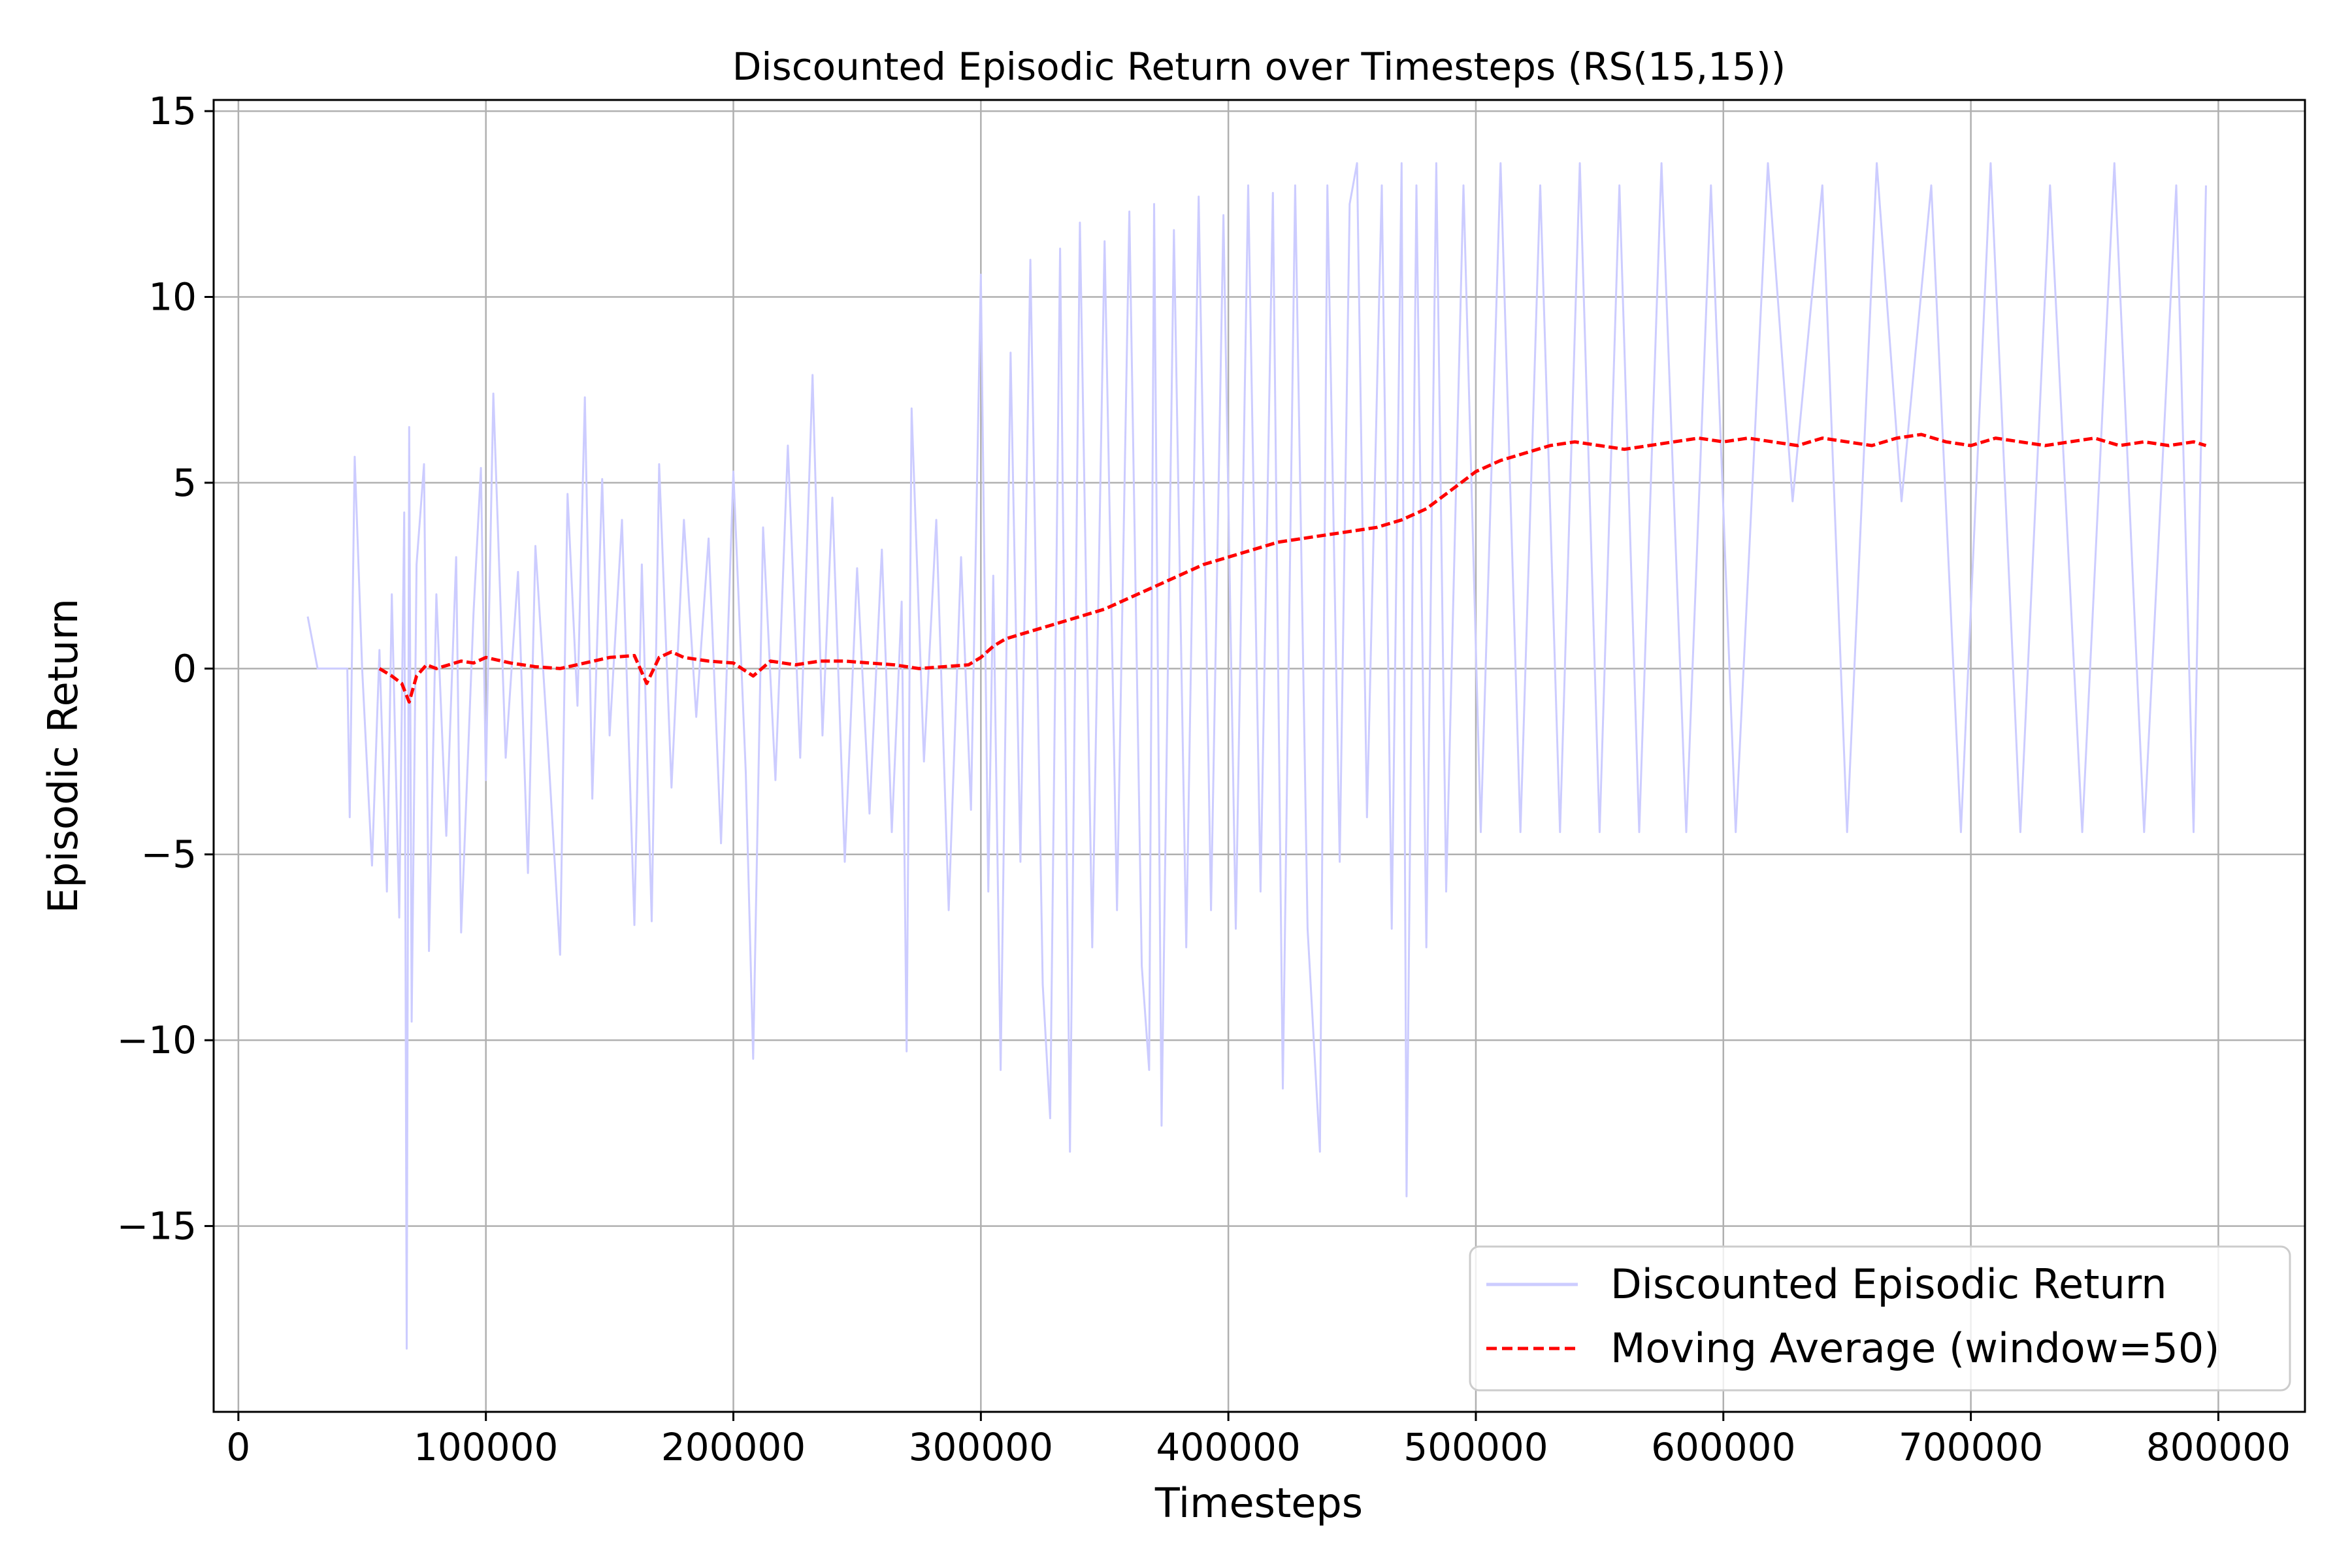 Image resolution: width=2352 pixels, height=1568 pixels. I want to click on y-tick-label: 10, so click(172, 296).